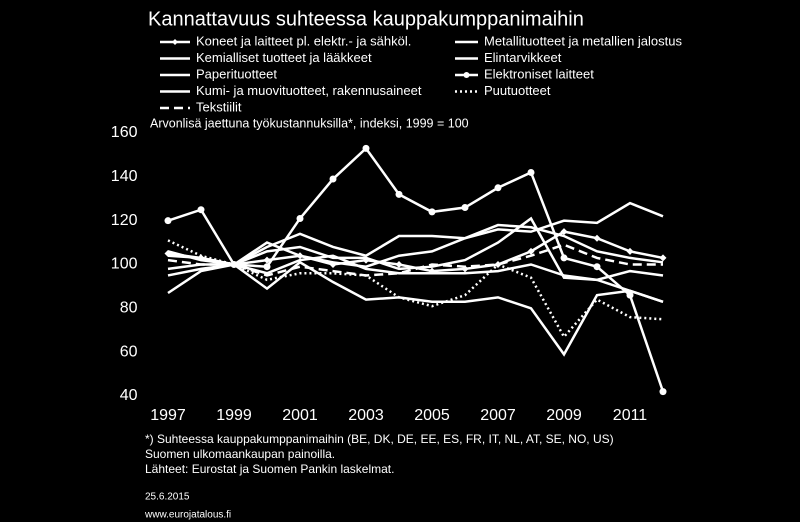 This screenshot has width=800, height=522. Describe the element at coordinates (523, 57) in the screenshot. I see `legend-label: Elintarvikkeet` at that location.